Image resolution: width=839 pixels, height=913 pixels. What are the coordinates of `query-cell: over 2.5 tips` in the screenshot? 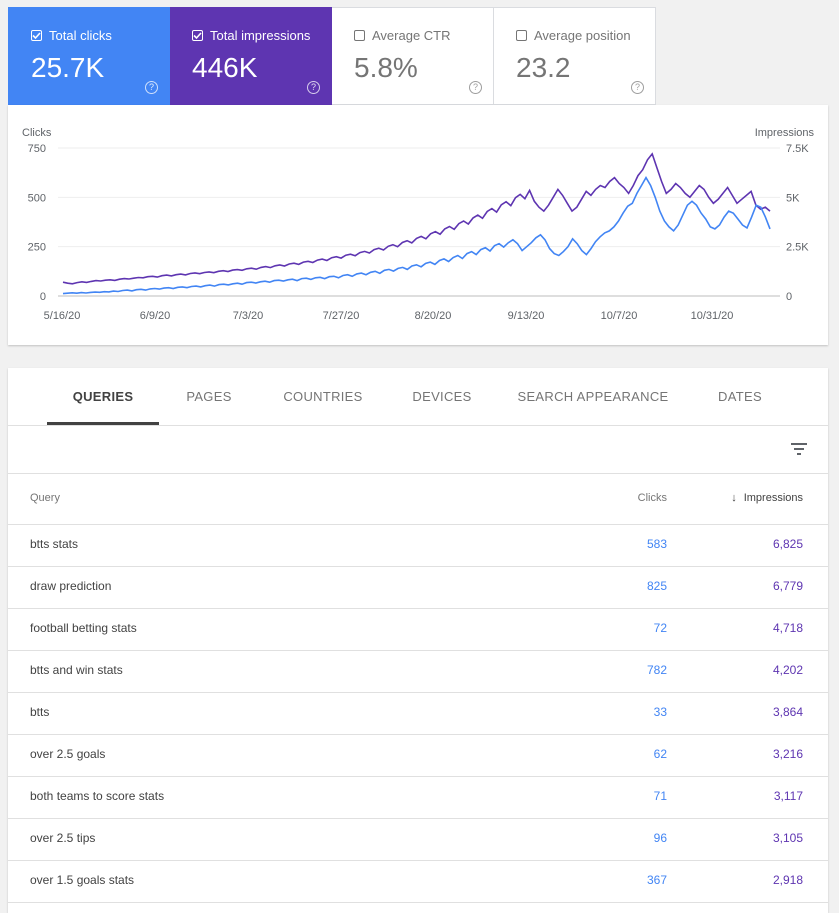 It's located at (63, 838).